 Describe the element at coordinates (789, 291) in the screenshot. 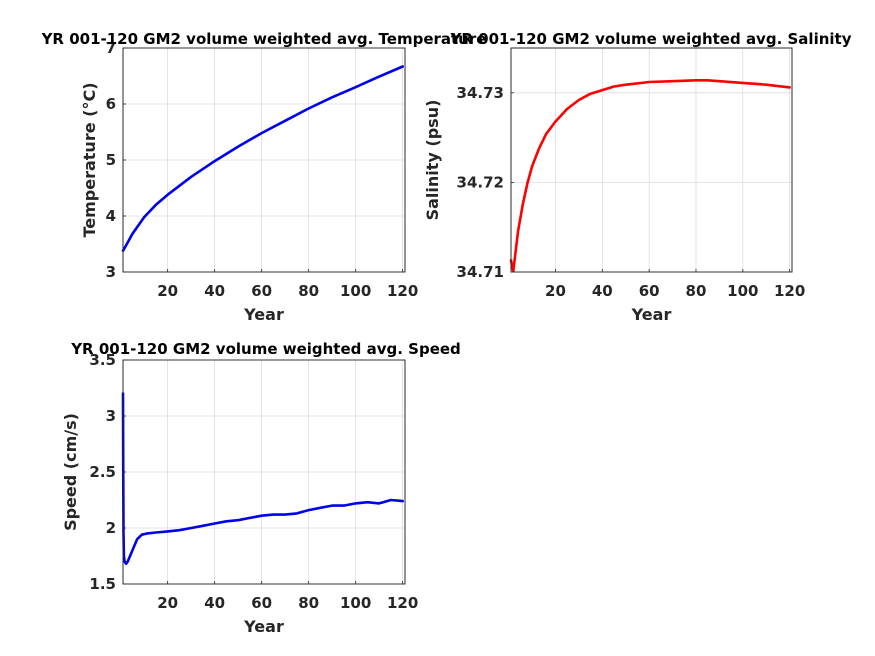

I see `salinity-x-tick-label: 120` at that location.